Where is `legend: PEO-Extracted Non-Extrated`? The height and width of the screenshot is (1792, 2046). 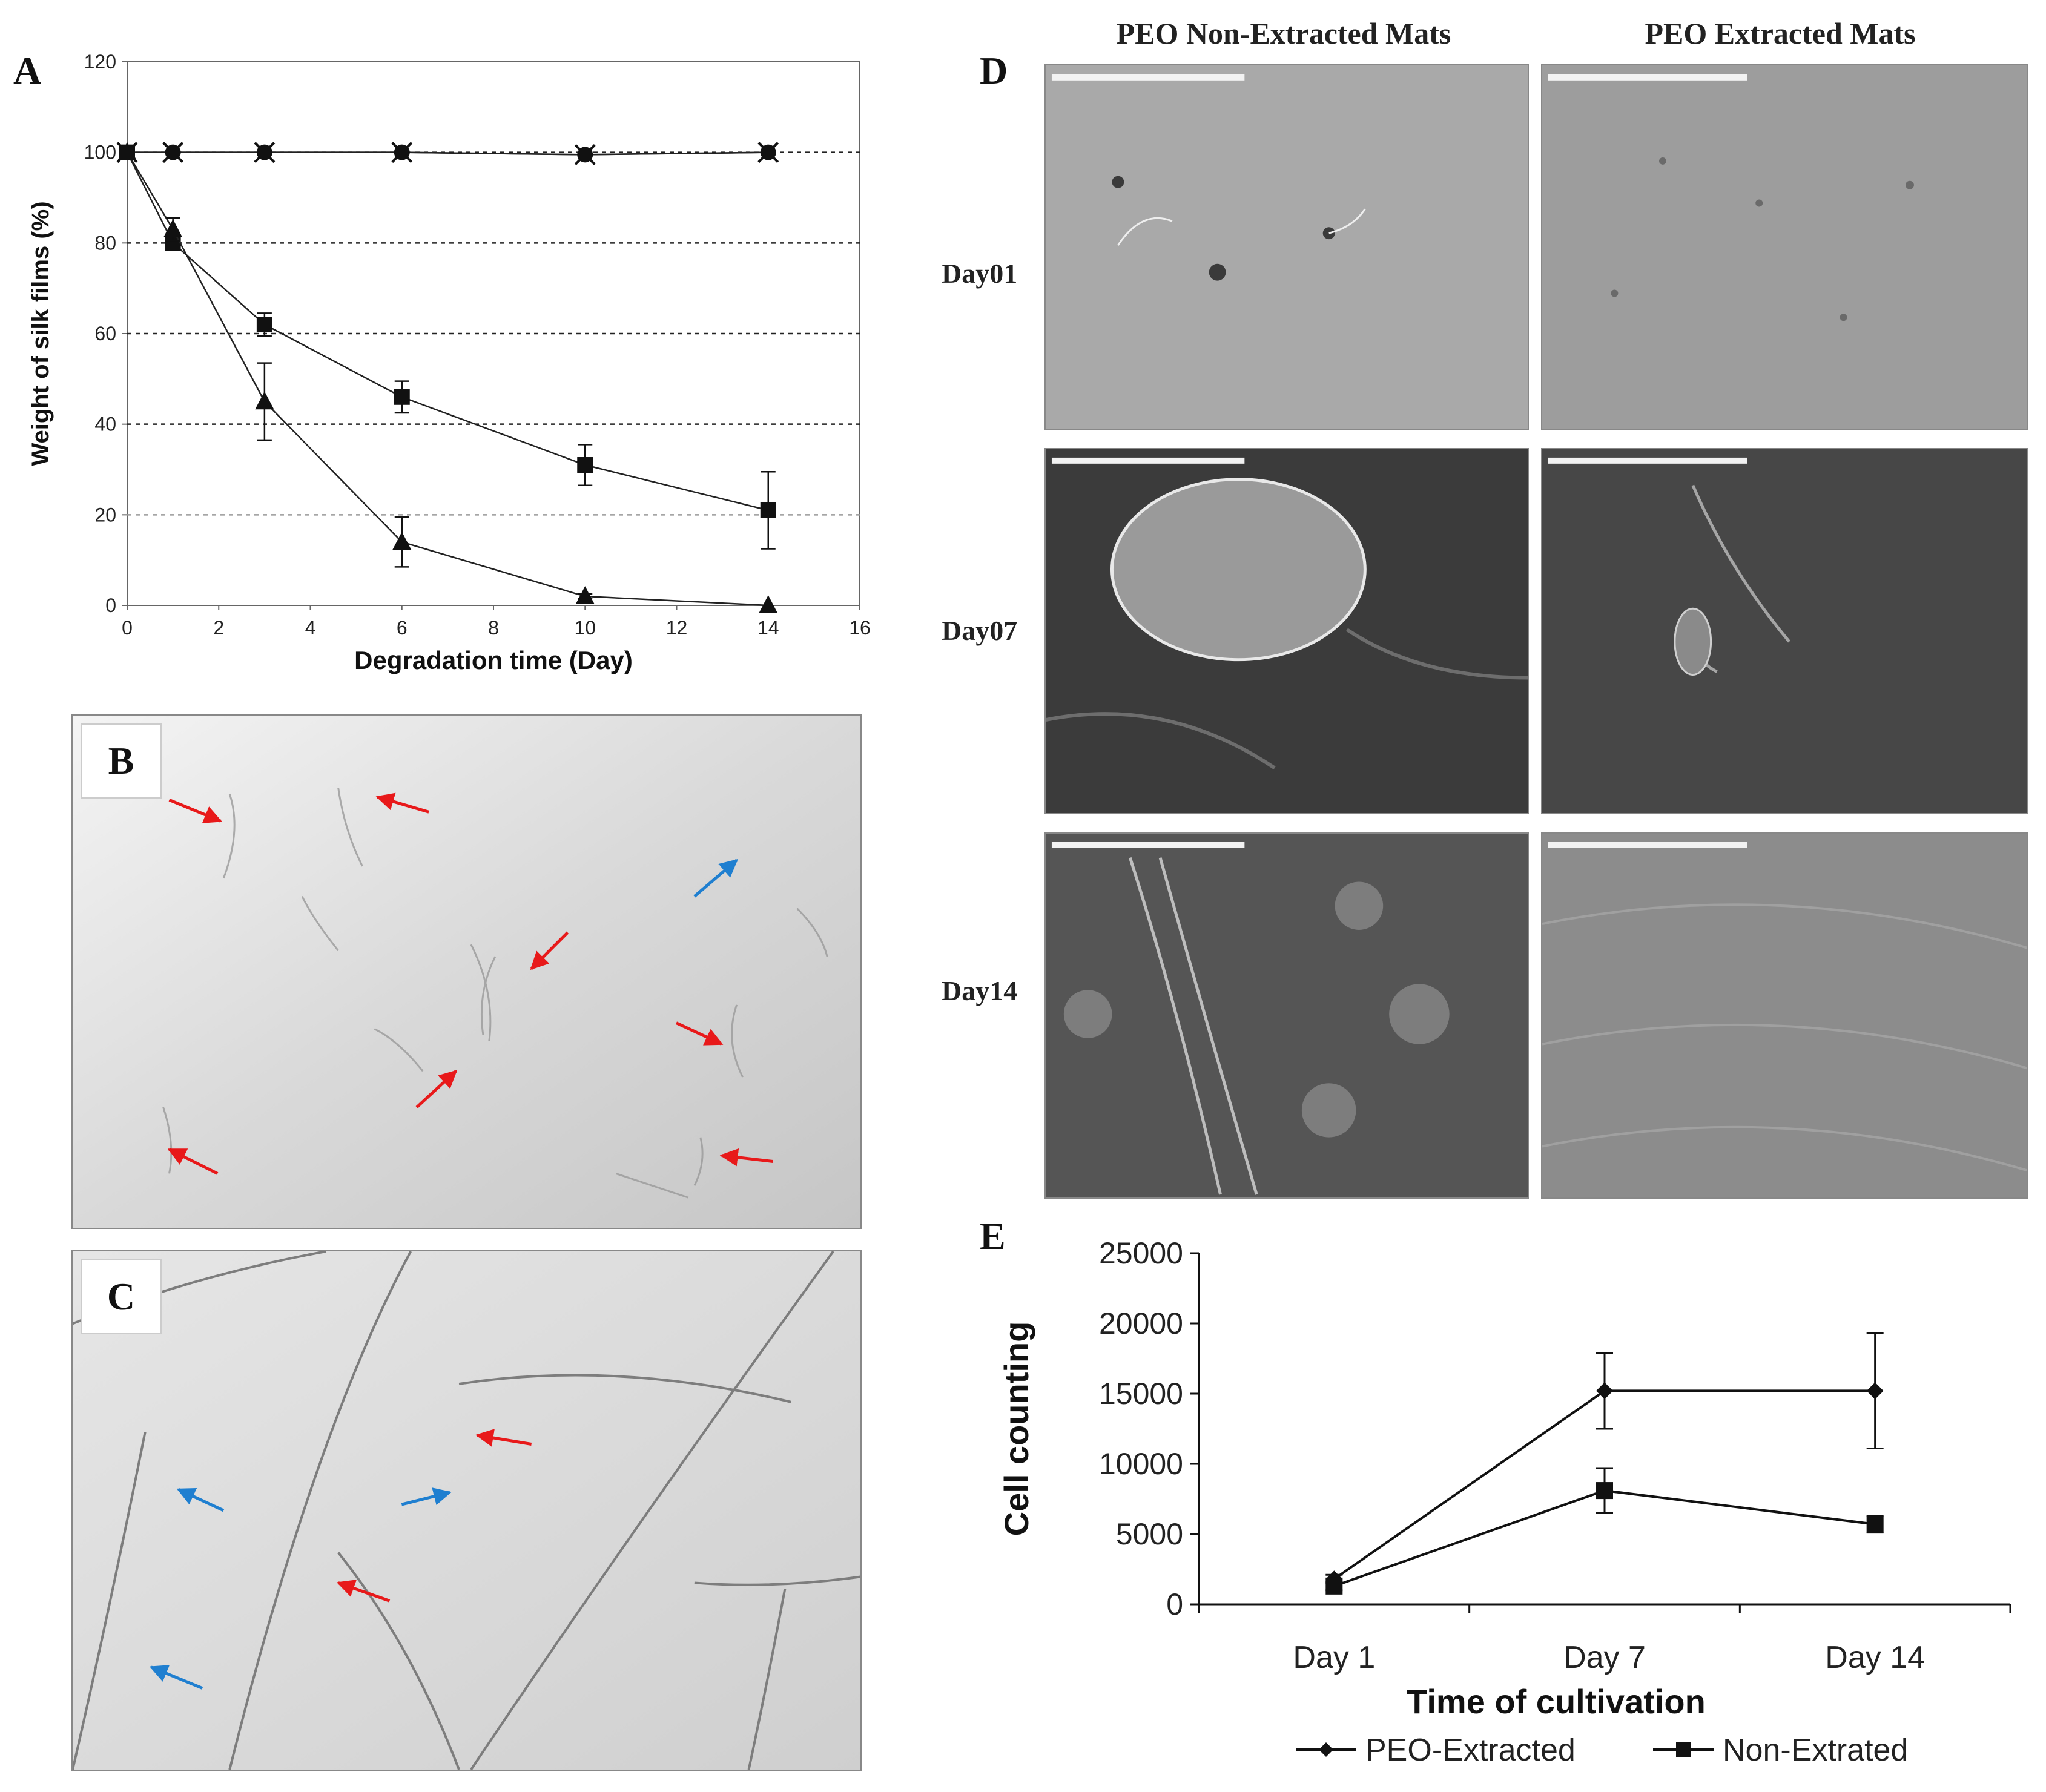
legend: PEO-Extracted Non-Extrated is located at coordinates (1602, 1750).